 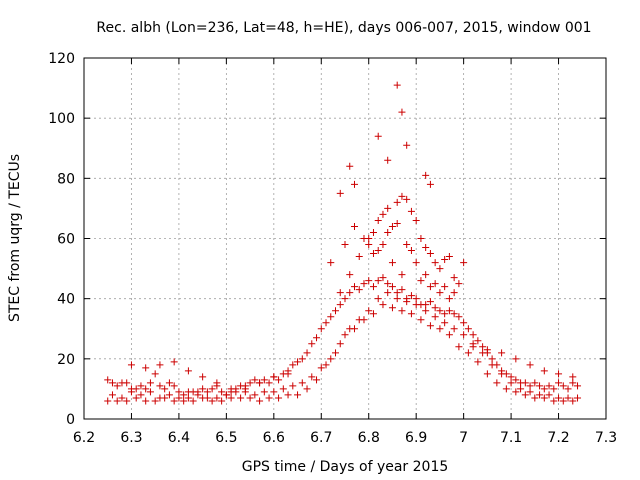 What do you see at coordinates (511, 438) in the screenshot?
I see `x-tick-label: 7.1` at bounding box center [511, 438].